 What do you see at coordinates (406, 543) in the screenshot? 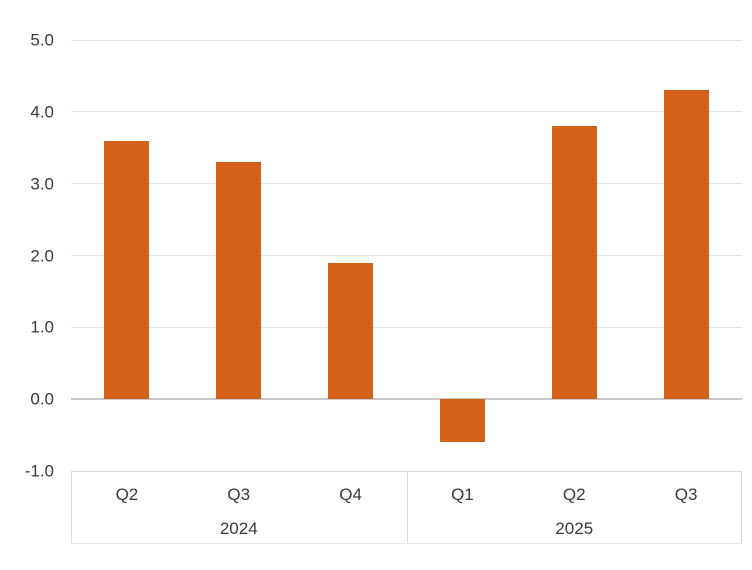
I see `axis-label-area-border` at bounding box center [406, 543].